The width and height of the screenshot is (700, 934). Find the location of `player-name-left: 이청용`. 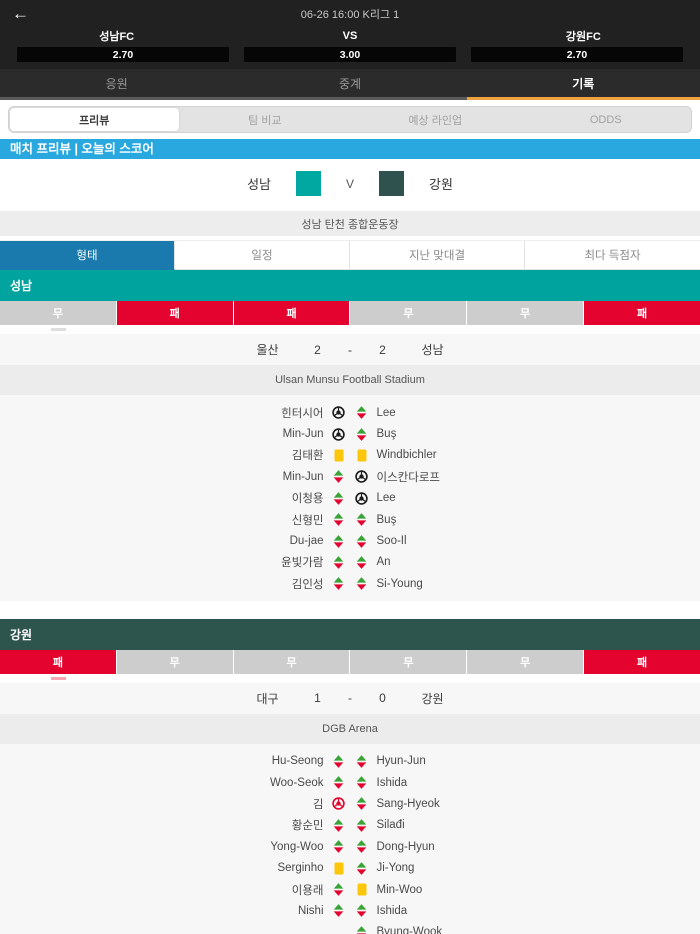

player-name-left: 이청용 is located at coordinates (307, 499).